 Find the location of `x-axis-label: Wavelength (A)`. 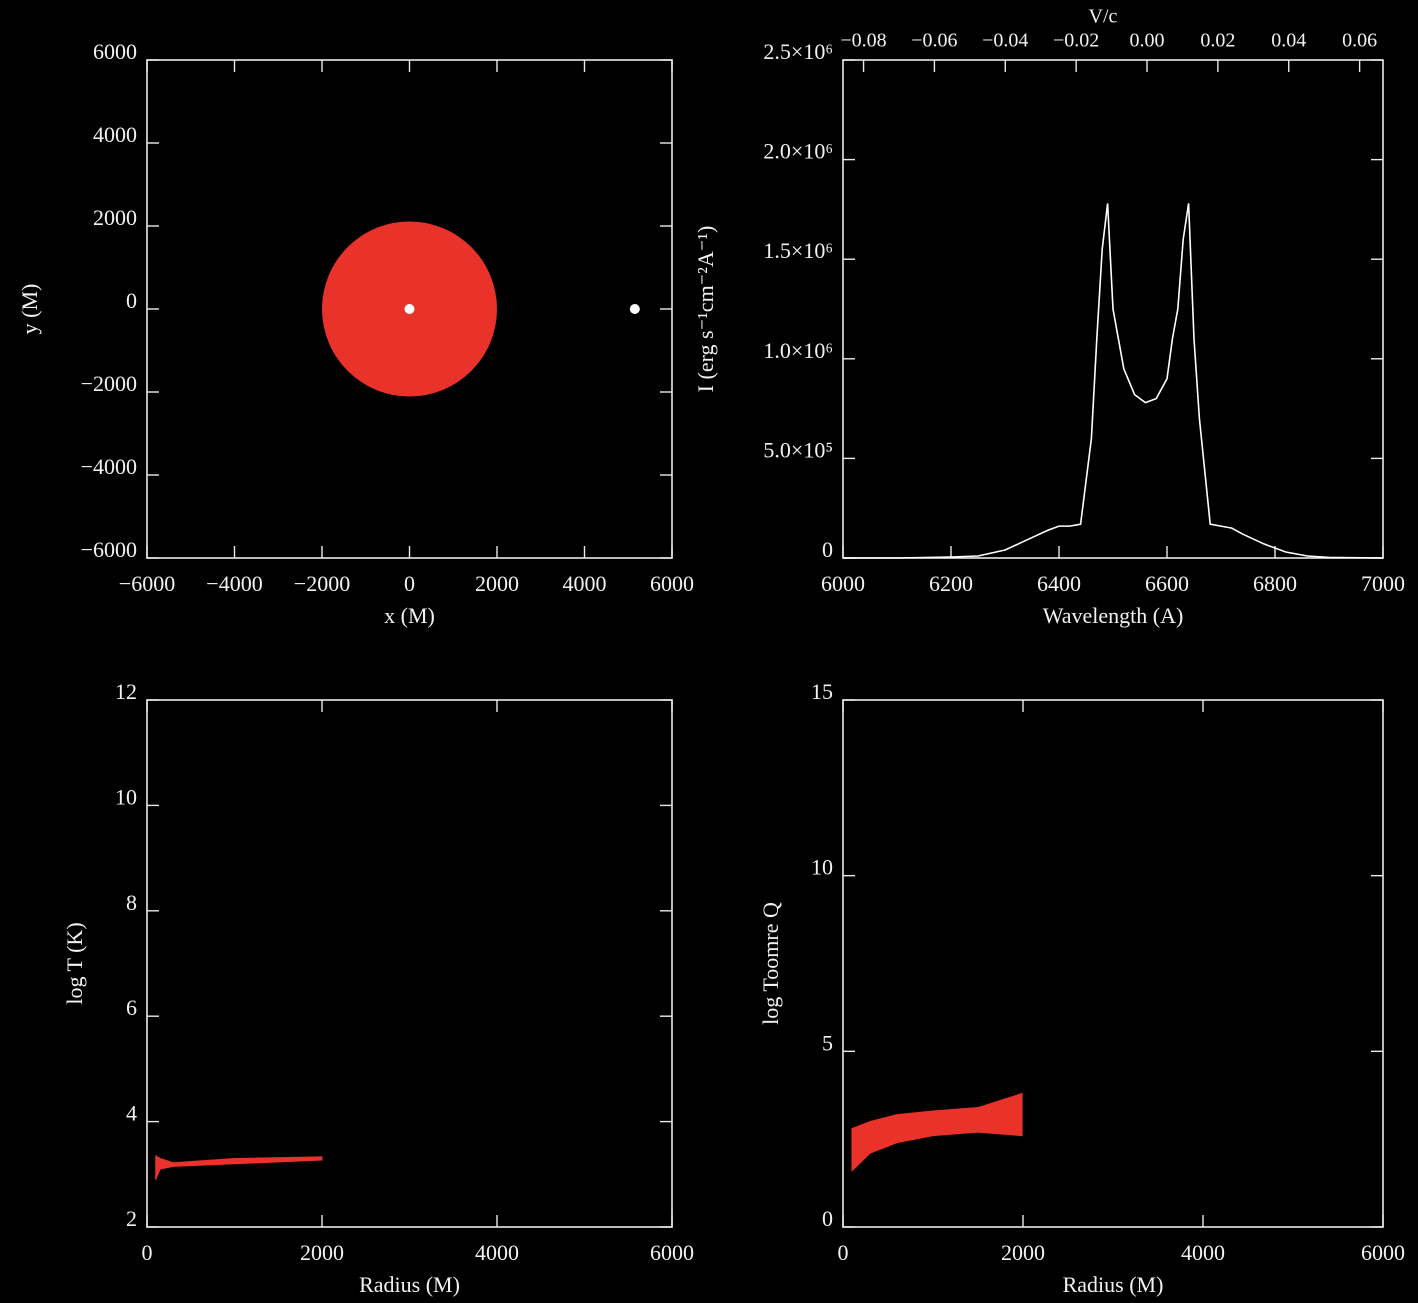

x-axis-label: Wavelength (A) is located at coordinates (1113, 615).